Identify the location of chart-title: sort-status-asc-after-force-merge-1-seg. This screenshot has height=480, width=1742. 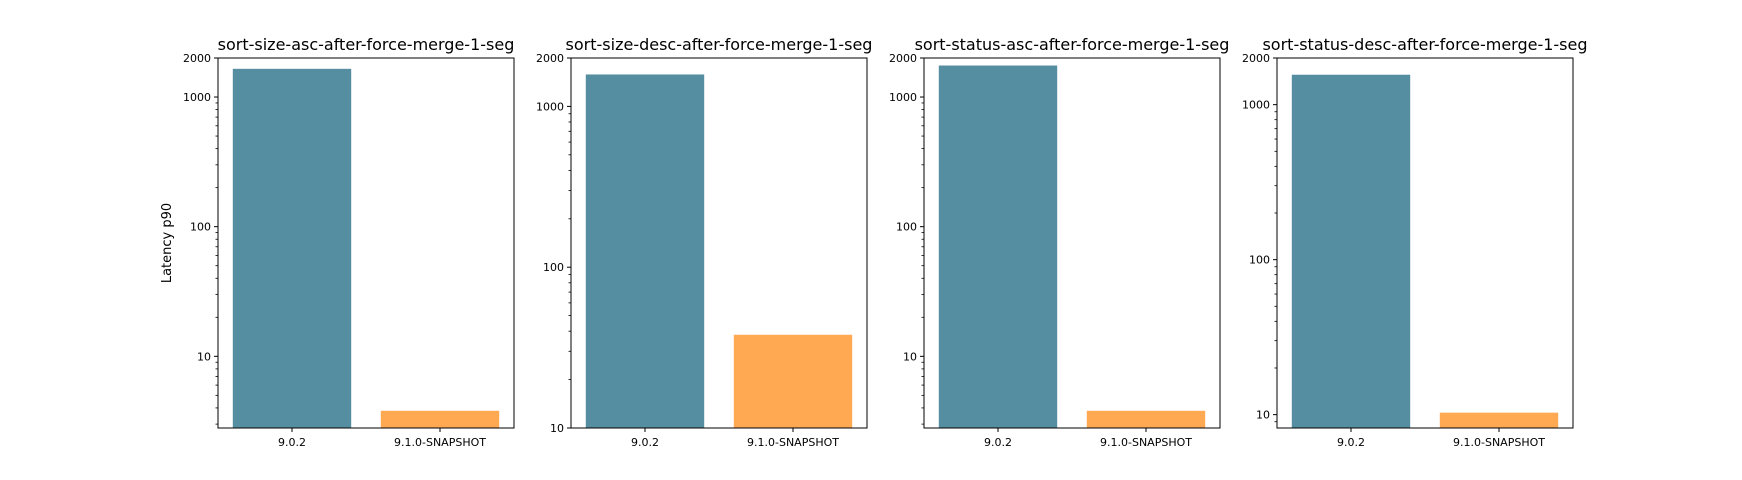
(1072, 44).